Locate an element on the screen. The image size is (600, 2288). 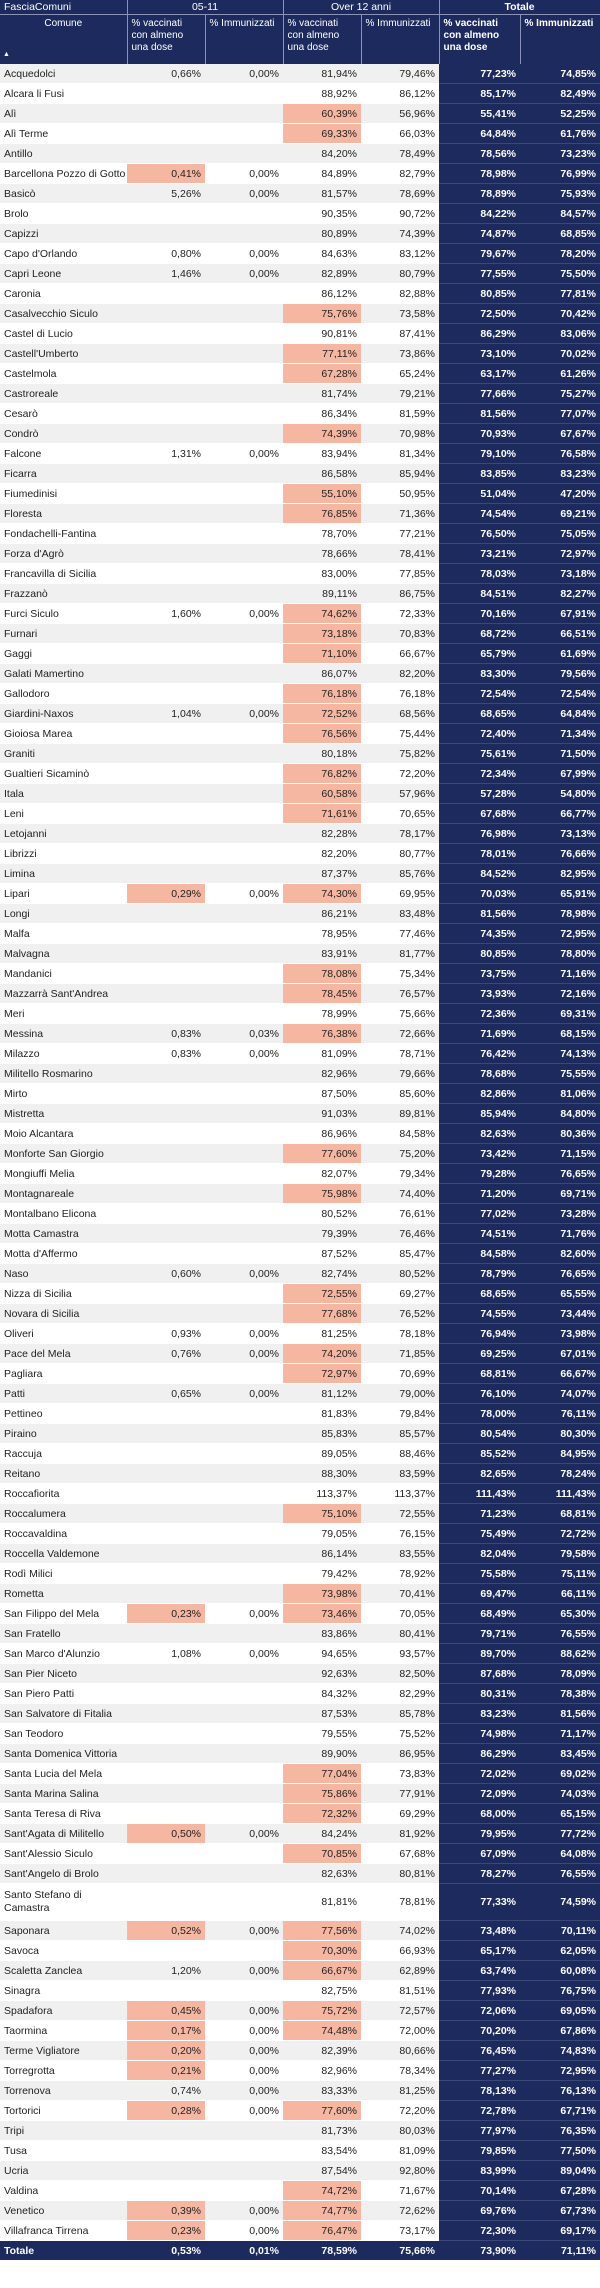
table-row: Pagliara 72,97% 70,69% 68,81% 66,67% is located at coordinates (300, 1373).